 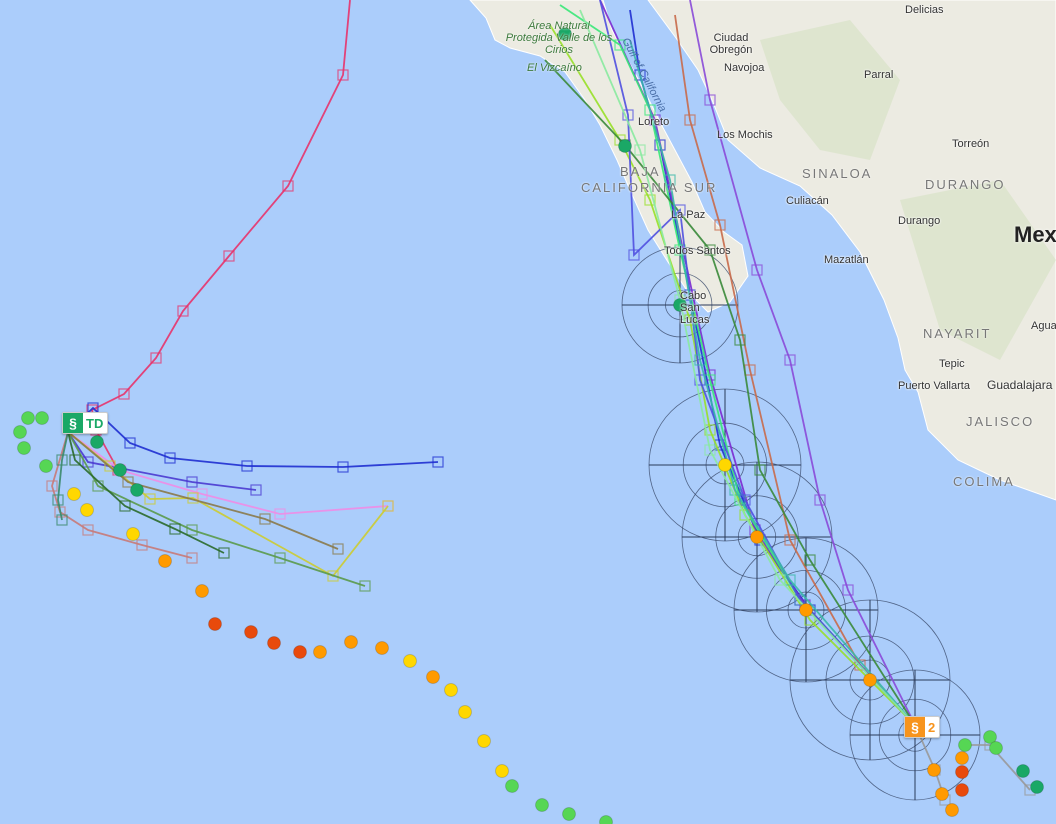 I want to click on place-label: Todos Santos, so click(x=697, y=251).